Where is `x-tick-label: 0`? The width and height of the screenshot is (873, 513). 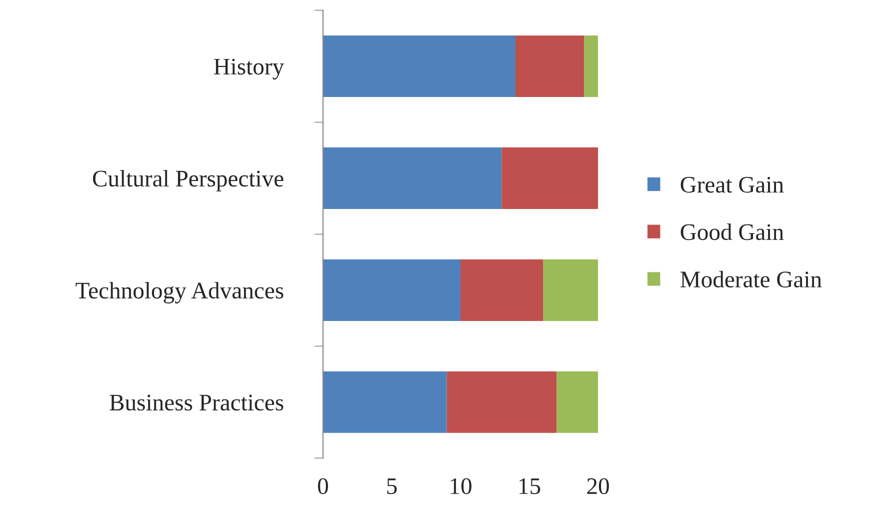 x-tick-label: 0 is located at coordinates (323, 486).